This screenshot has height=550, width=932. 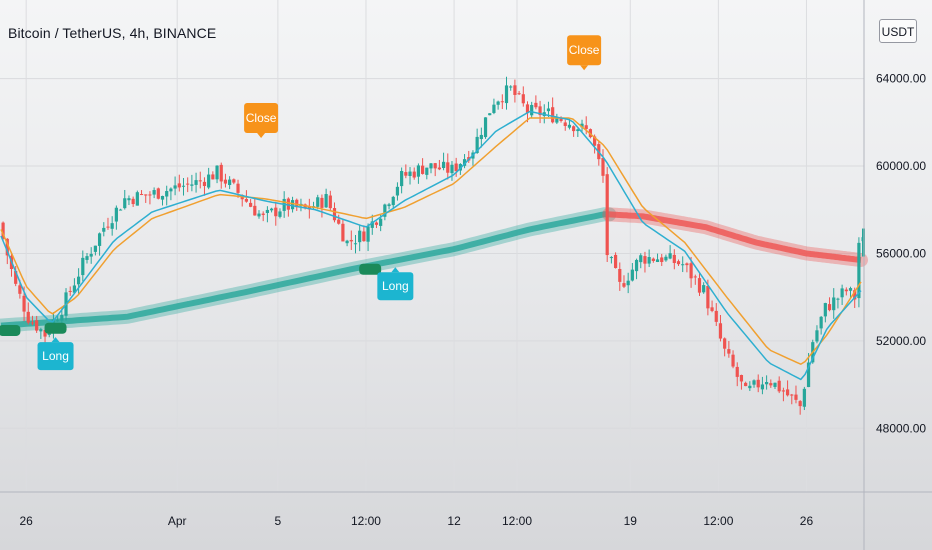 I want to click on price-tick-label: 60000.00, so click(x=901, y=166).